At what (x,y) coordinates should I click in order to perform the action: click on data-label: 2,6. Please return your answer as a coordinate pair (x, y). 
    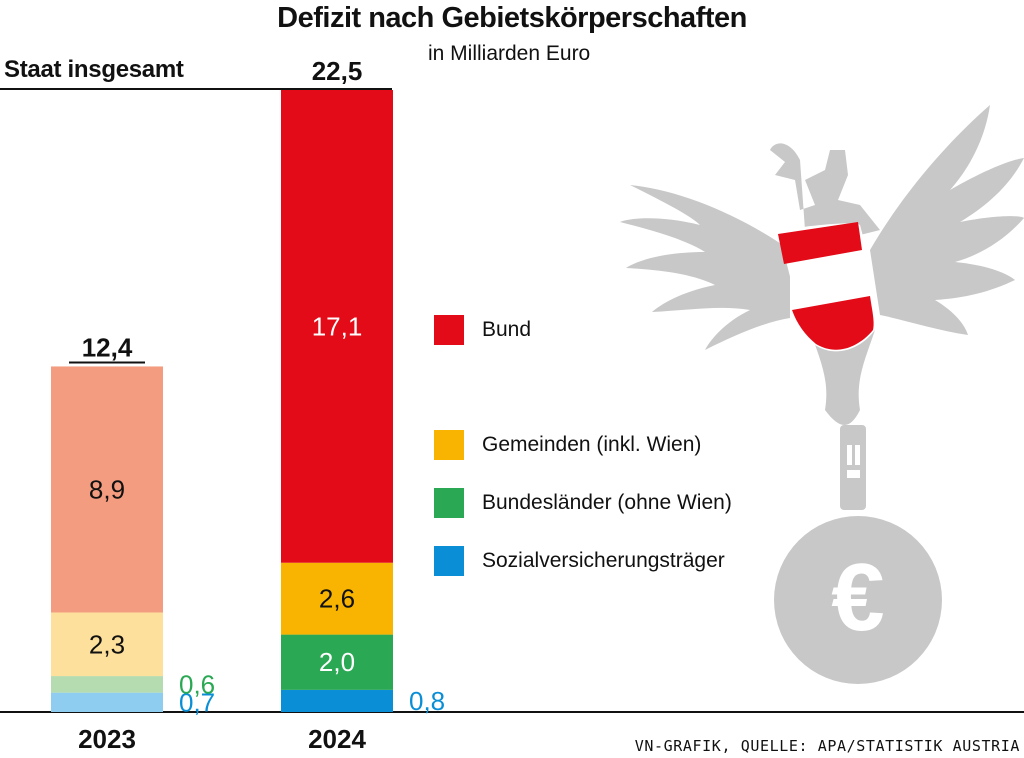
    Looking at the image, I should click on (337, 599).